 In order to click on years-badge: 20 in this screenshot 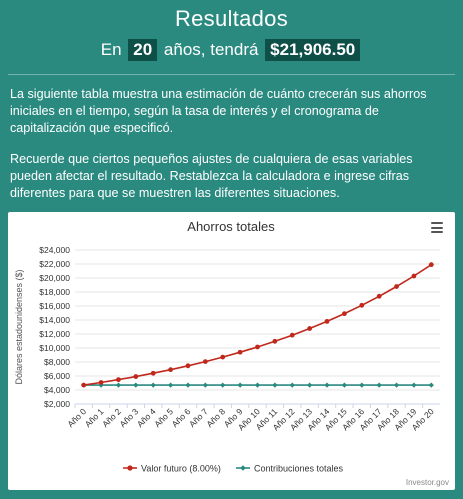, I will do `click(143, 50)`.